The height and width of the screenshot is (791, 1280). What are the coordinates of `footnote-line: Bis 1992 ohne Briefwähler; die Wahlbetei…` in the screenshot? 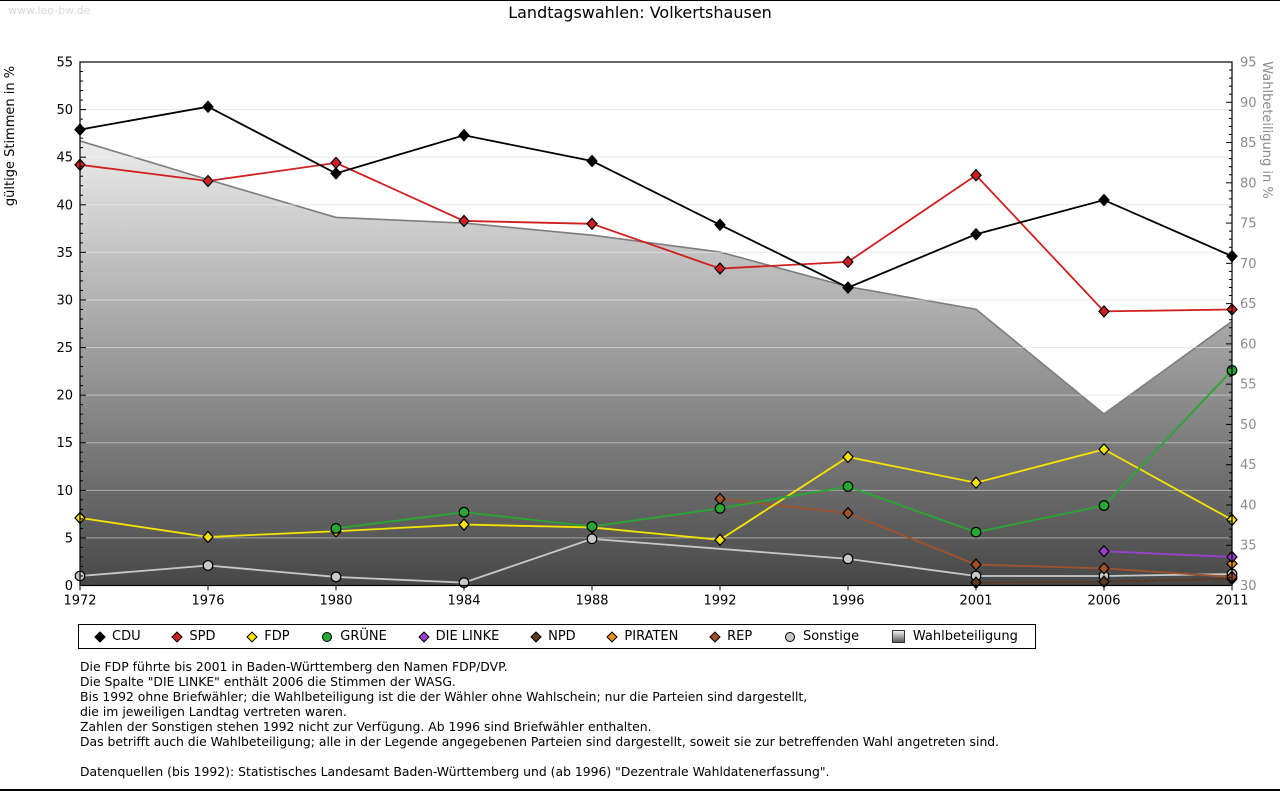 It's located at (444, 696).